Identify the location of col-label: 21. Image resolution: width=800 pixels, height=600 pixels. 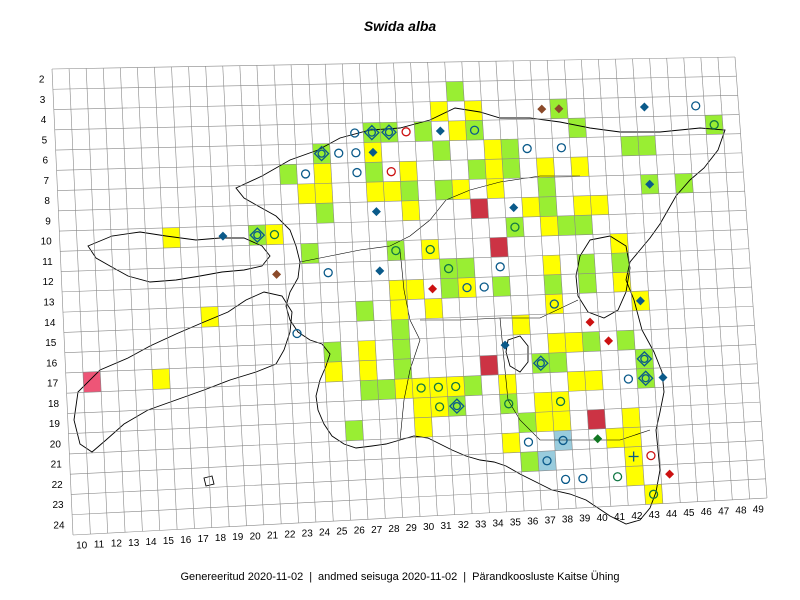
(273, 535).